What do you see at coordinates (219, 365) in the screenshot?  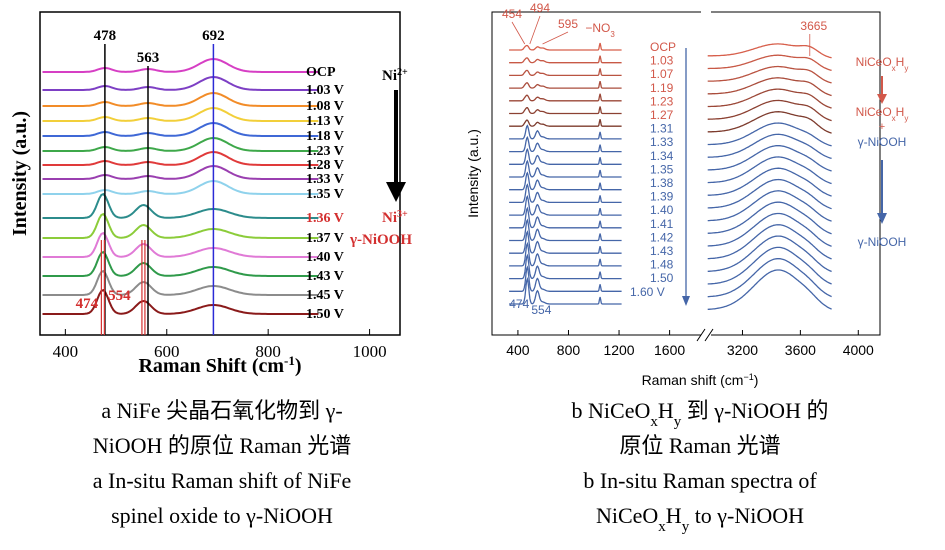 I see `x-axis-label: Raman Shift (cm-1)` at bounding box center [219, 365].